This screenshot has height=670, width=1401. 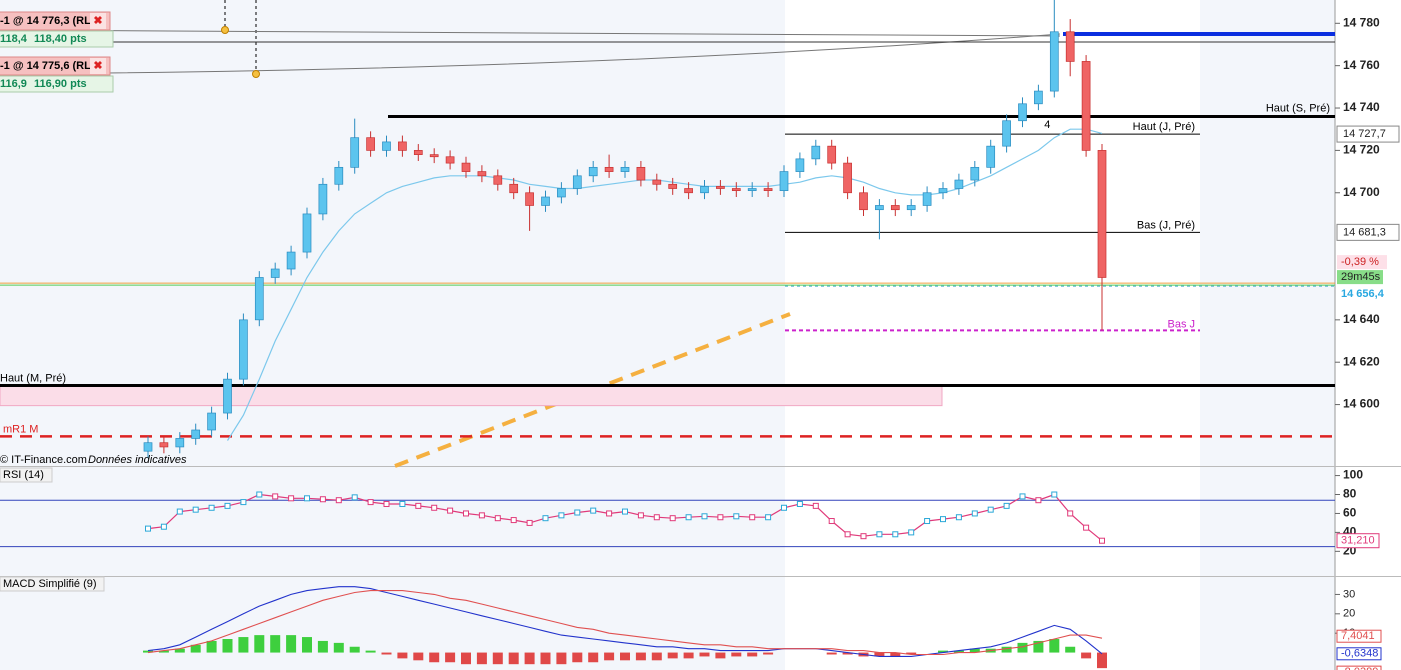 What do you see at coordinates (47, 21) in the screenshot?
I see `order-label: -1 @ 14 776,3 (RL)` at bounding box center [47, 21].